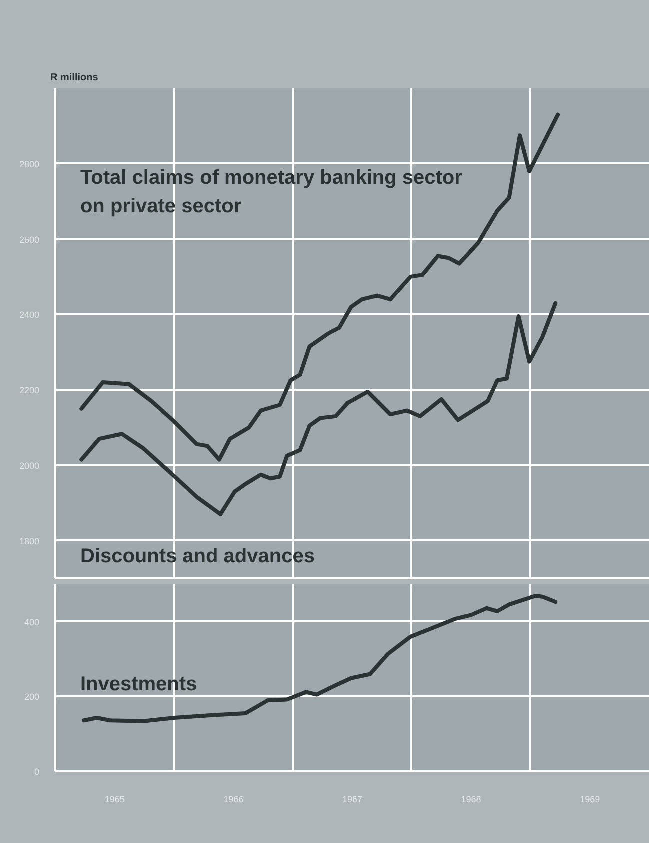  What do you see at coordinates (471, 799) in the screenshot?
I see `x-tick-label: 1968` at bounding box center [471, 799].